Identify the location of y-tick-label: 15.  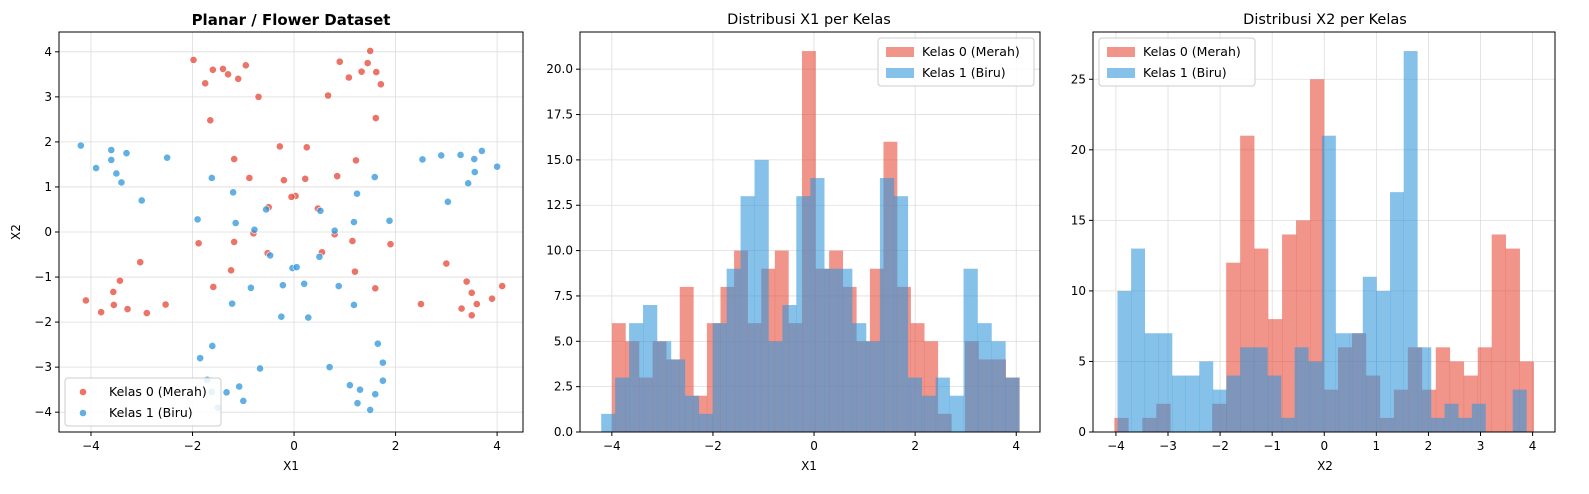
(1078, 220).